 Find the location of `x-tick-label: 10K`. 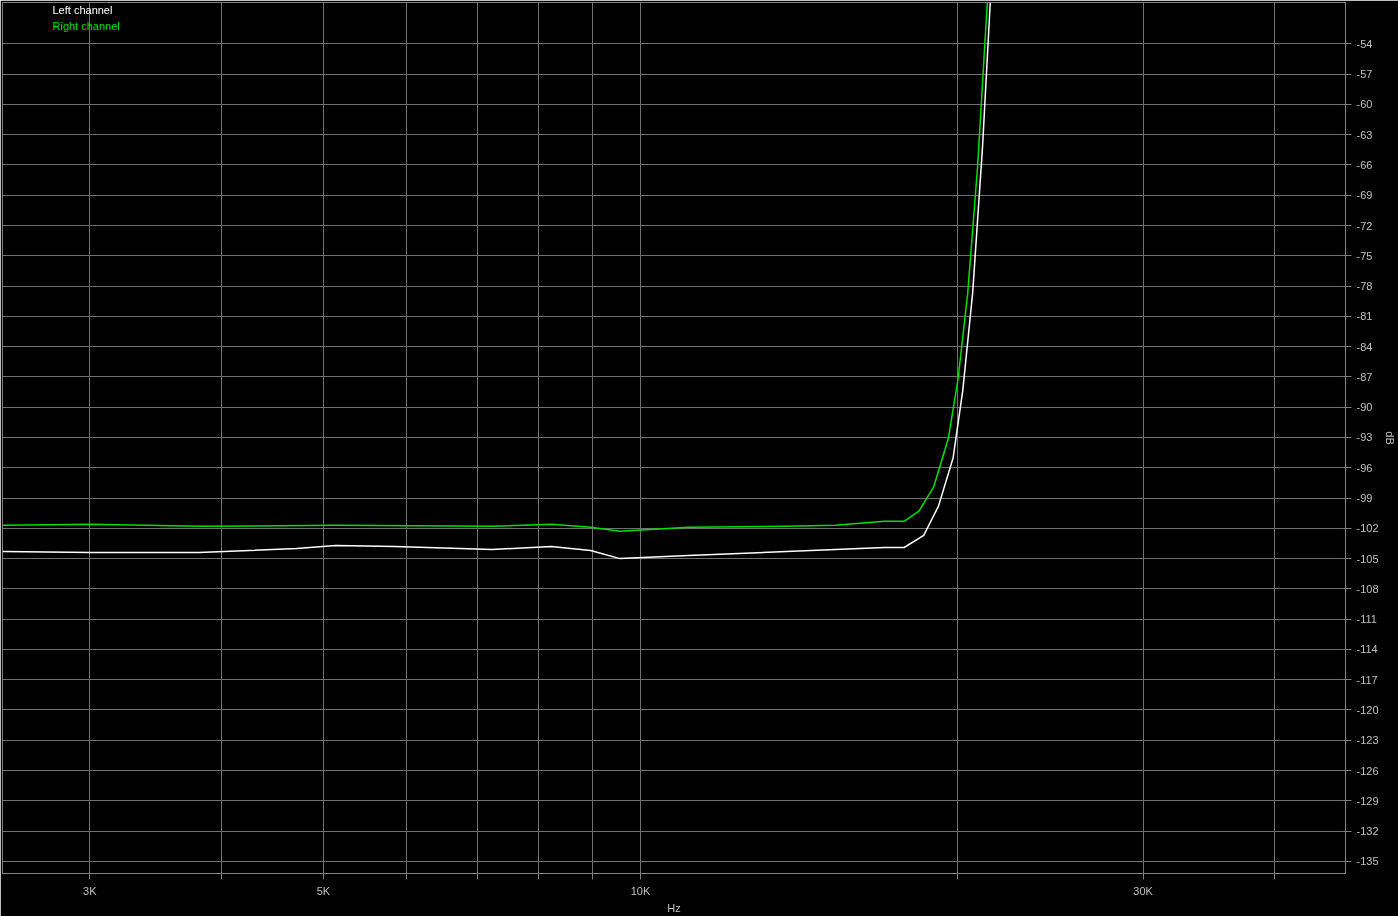

x-tick-label: 10K is located at coordinates (640, 890).